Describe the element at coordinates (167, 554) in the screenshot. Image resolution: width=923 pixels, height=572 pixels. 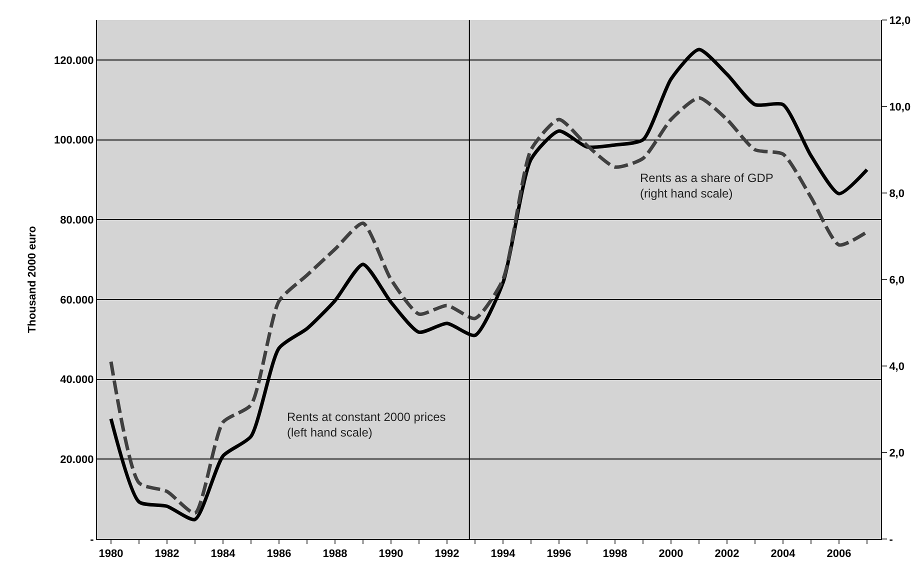
I see `x-tick-label: 1982` at that location.